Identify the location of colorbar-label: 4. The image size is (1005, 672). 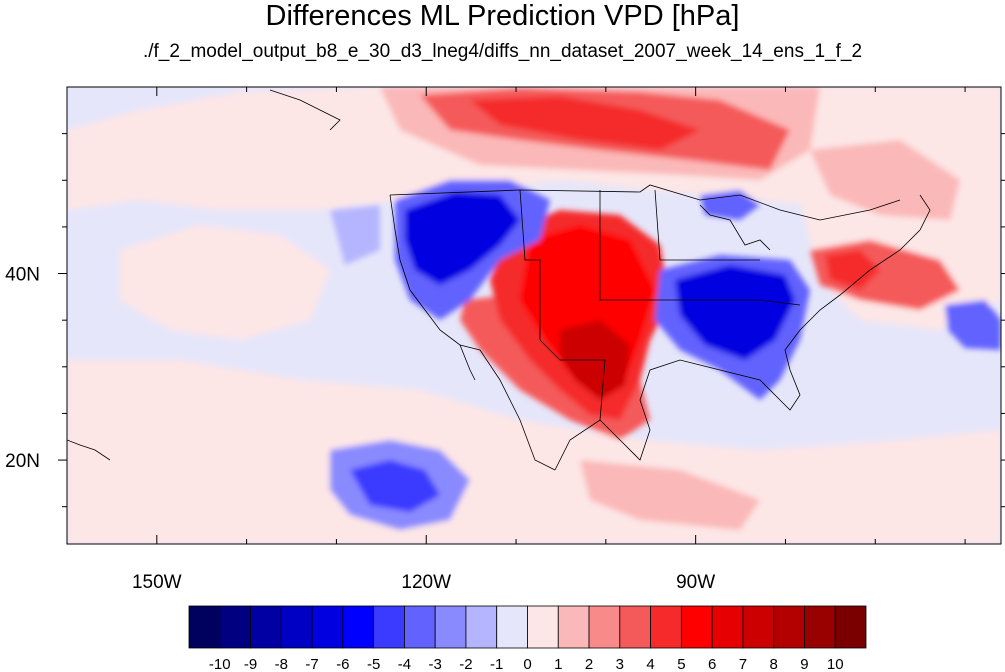
(650, 664).